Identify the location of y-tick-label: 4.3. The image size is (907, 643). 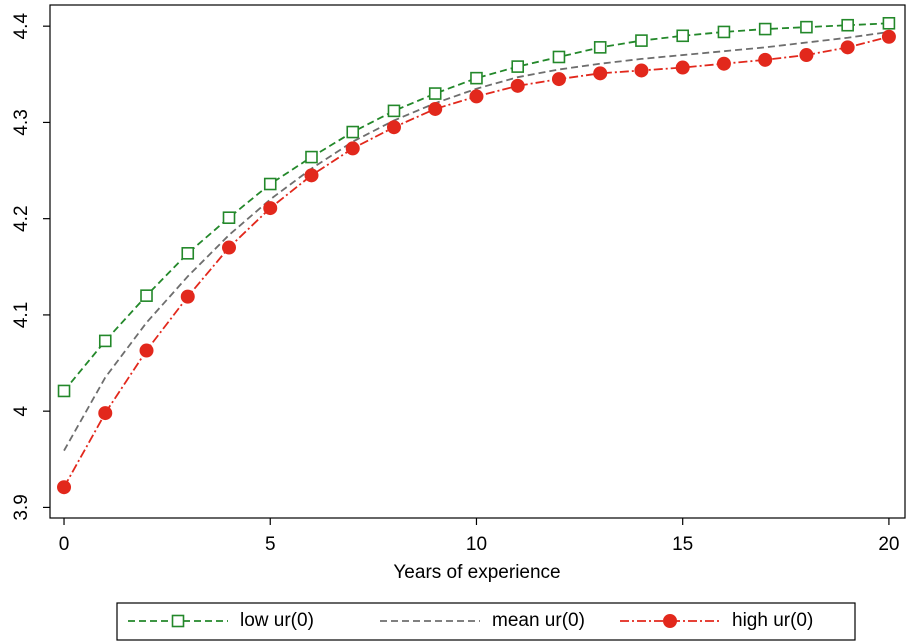
(21, 122).